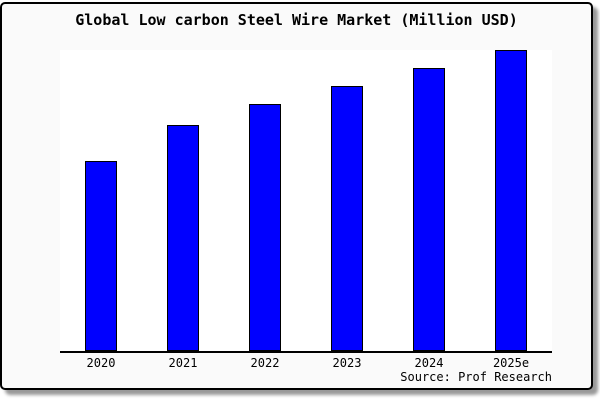 Image resolution: width=600 pixels, height=400 pixels. I want to click on source-note: Source: Prof Research, so click(476, 377).